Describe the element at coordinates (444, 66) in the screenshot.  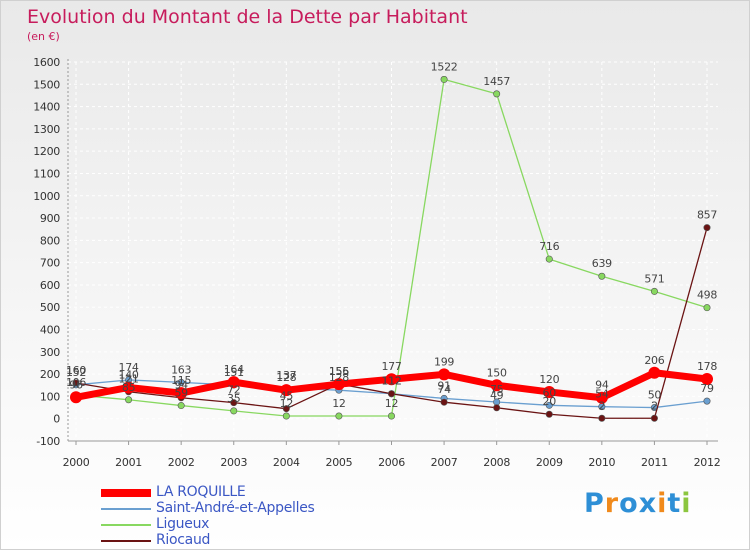
I see `data-label-2: 1522` at that location.